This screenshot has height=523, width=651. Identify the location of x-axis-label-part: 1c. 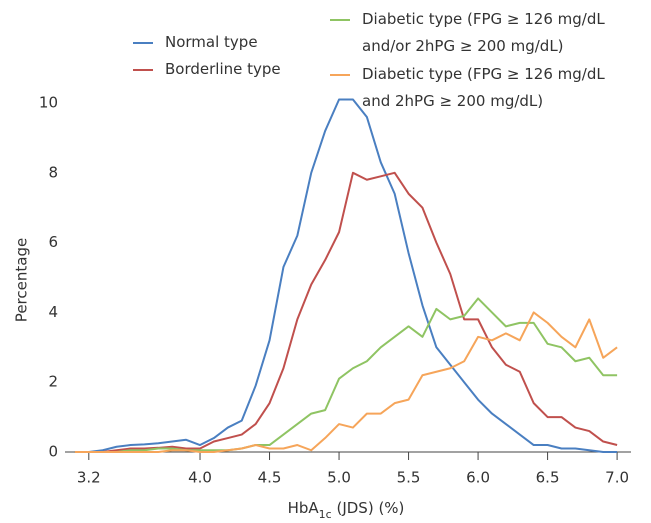
(325, 514).